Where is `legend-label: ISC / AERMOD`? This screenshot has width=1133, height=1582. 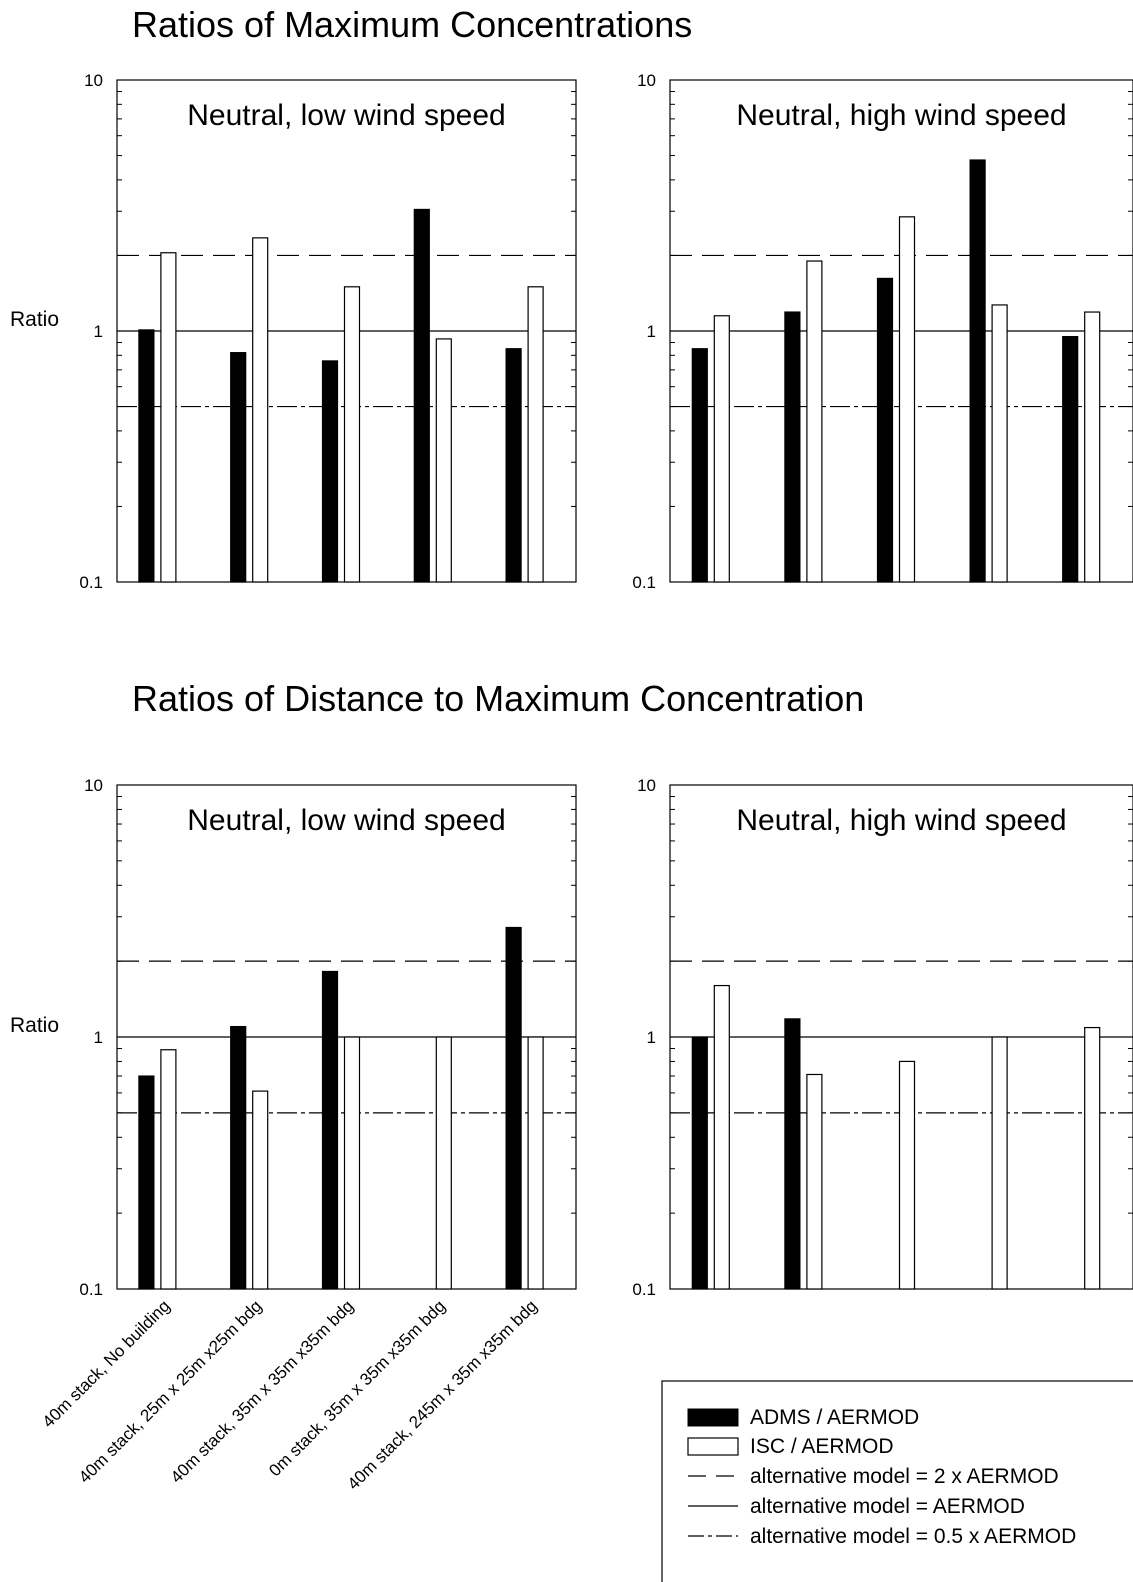 legend-label: ISC / AERMOD is located at coordinates (822, 1446).